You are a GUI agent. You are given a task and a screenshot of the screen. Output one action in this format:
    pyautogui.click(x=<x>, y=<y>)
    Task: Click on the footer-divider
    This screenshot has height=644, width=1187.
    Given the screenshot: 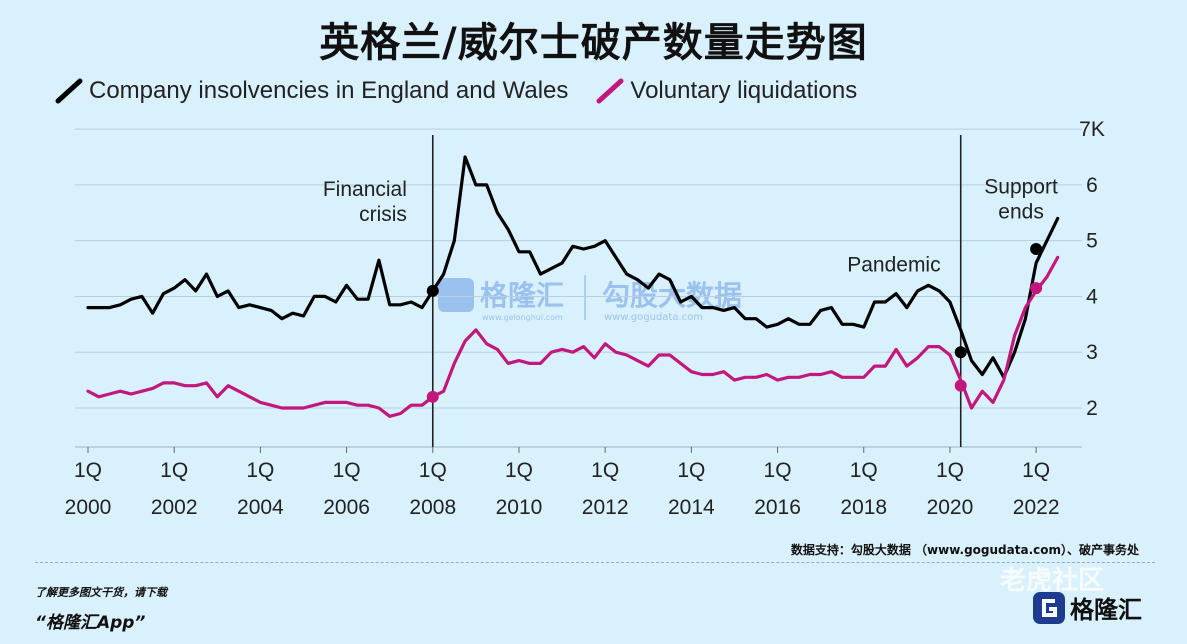 What is the action you would take?
    pyautogui.click(x=595, y=562)
    